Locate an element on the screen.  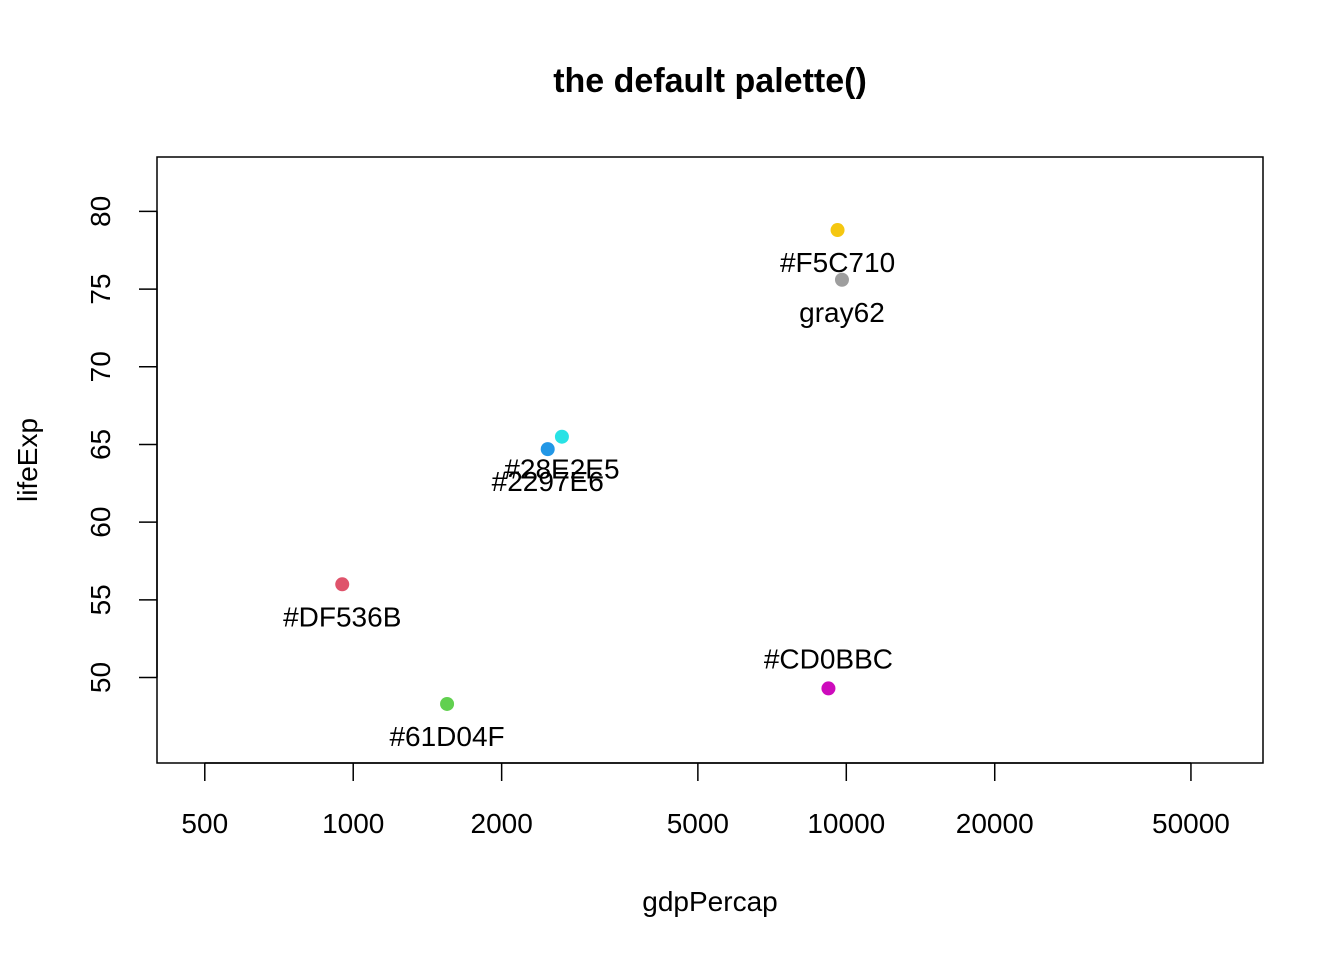
y-tick-label: 60 is located at coordinates (100, 522).